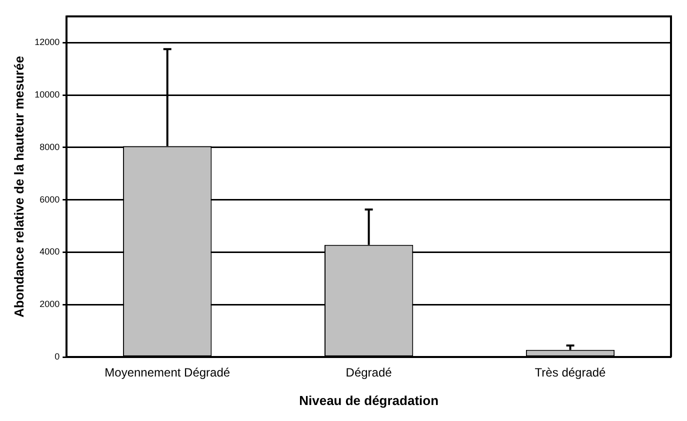 This screenshot has width=687, height=421. What do you see at coordinates (47, 42) in the screenshot?
I see `y-tick-label: 12000` at bounding box center [47, 42].